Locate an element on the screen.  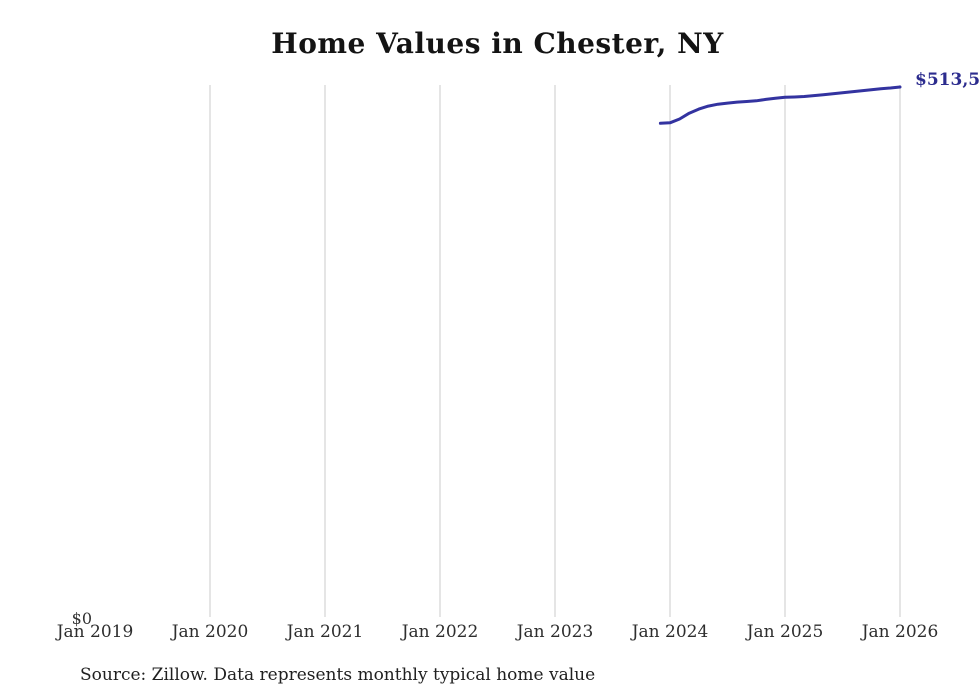
x-tick-label: Jan 2020 is located at coordinates (210, 632).